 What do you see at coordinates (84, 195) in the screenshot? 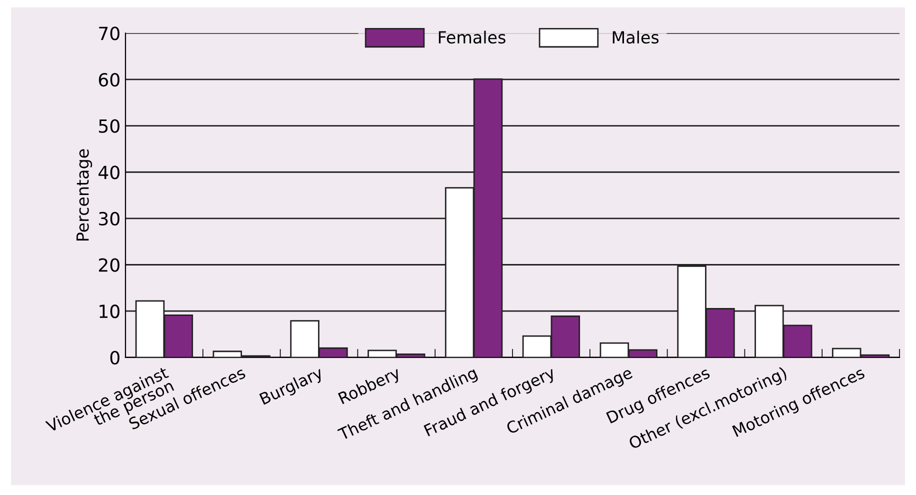
I see `y-axis-title: Percentage` at bounding box center [84, 195].